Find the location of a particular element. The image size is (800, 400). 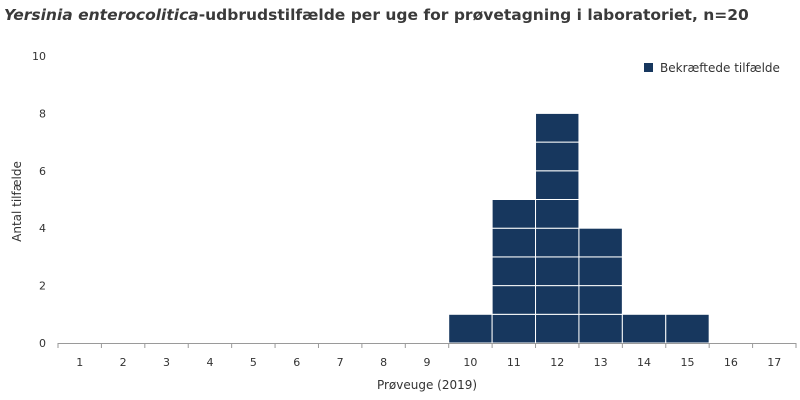

x-tick-label: 9 is located at coordinates (427, 362).